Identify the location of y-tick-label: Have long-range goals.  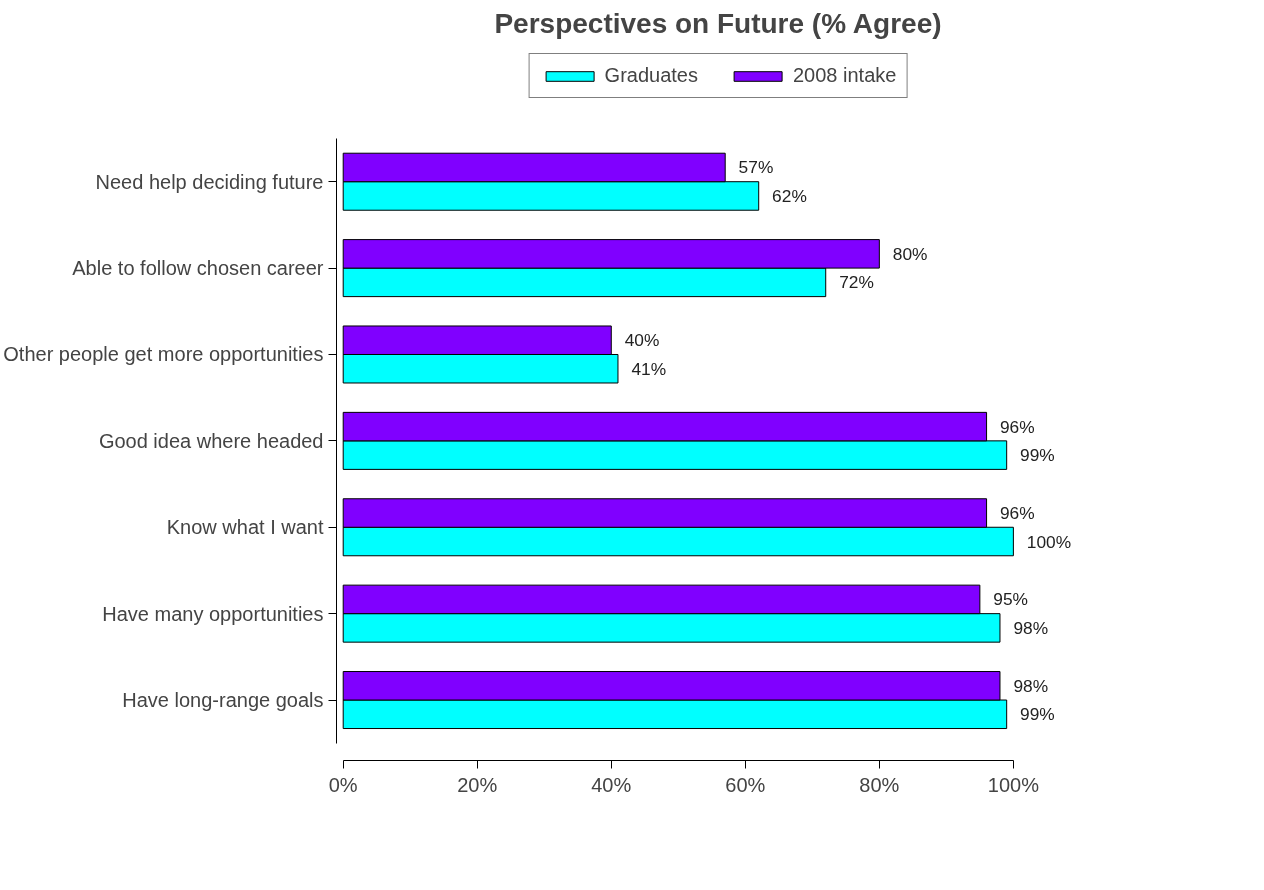
(223, 700).